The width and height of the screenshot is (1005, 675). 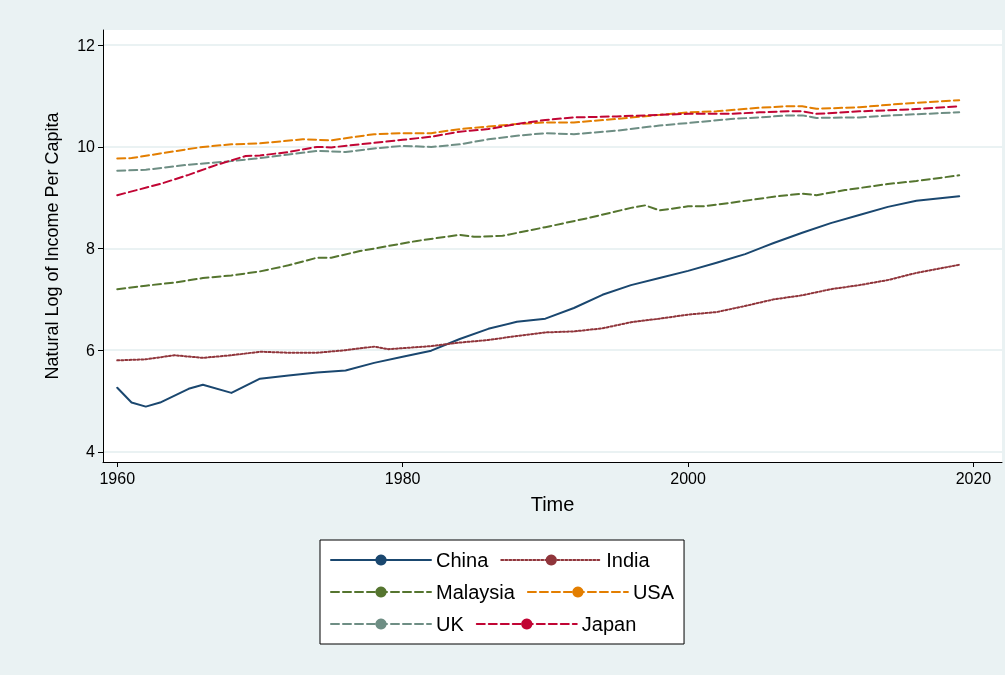 What do you see at coordinates (463, 560) in the screenshot?
I see `legend-label: China` at bounding box center [463, 560].